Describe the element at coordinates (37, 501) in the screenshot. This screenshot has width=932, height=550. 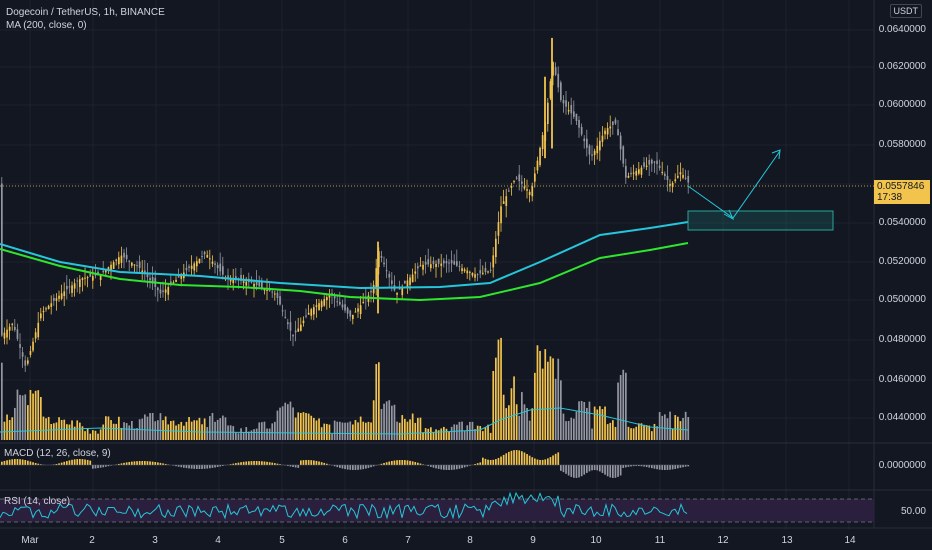
I see `rsi-label: RSI (14, close)` at that location.